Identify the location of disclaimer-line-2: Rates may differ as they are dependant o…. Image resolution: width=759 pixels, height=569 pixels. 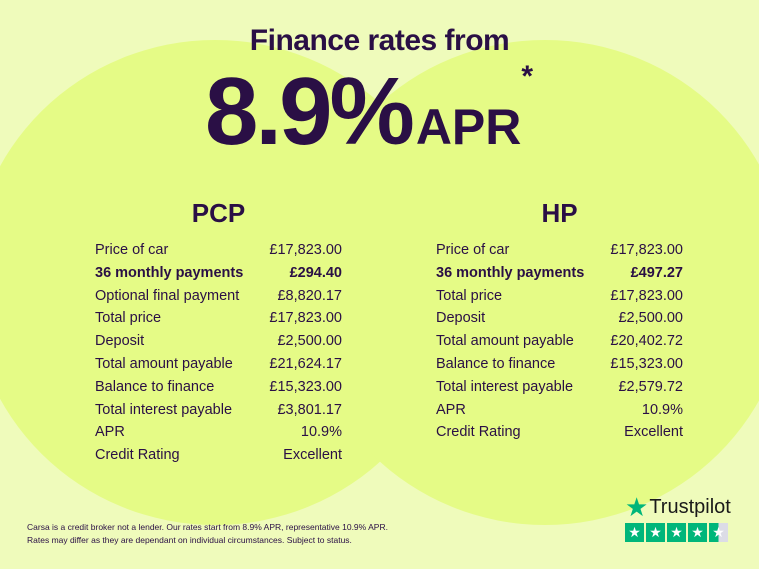
(189, 540).